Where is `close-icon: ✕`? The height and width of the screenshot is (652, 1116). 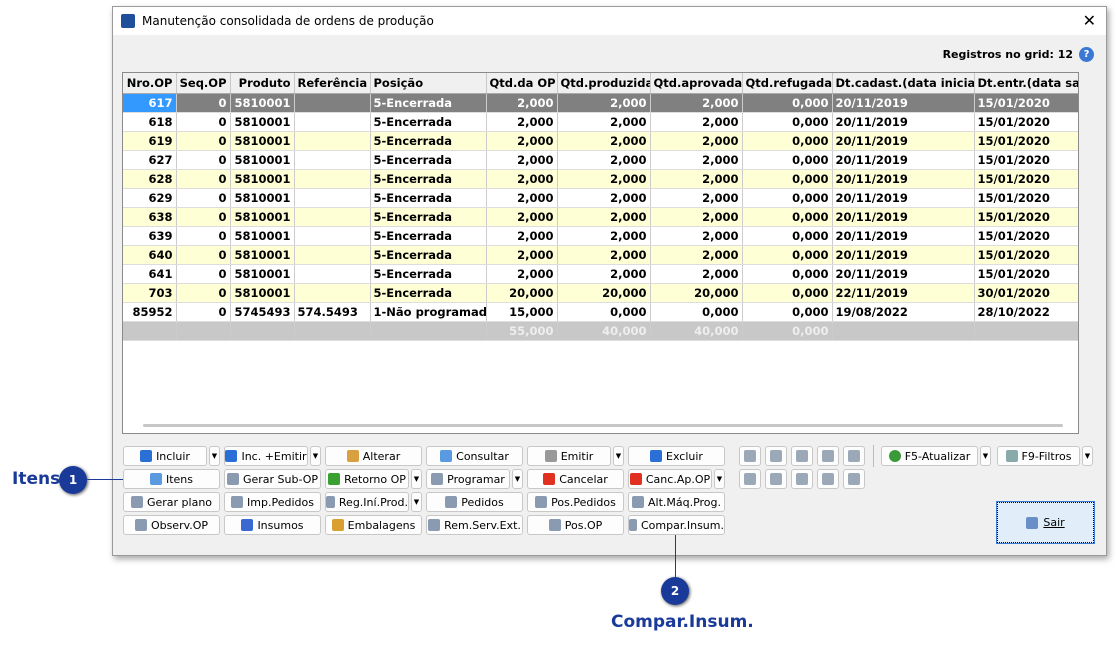 close-icon: ✕ is located at coordinates (1089, 20).